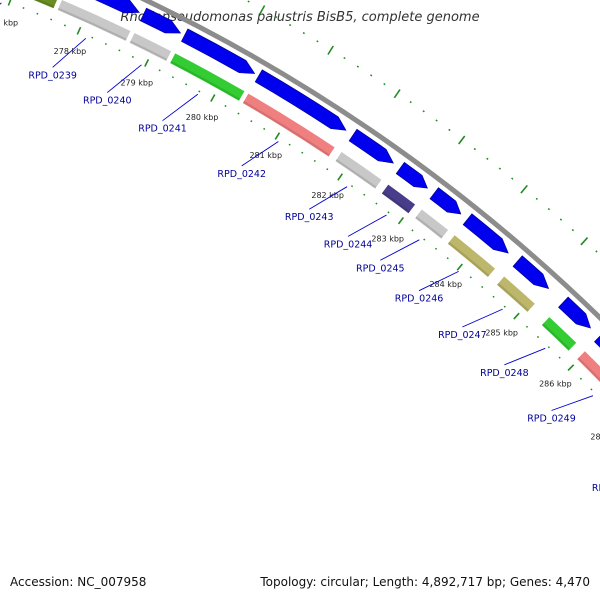 The height and width of the screenshot is (600, 600). Describe the element at coordinates (555, 383) in the screenshot. I see `kbp-label: 286 kbp` at that location.